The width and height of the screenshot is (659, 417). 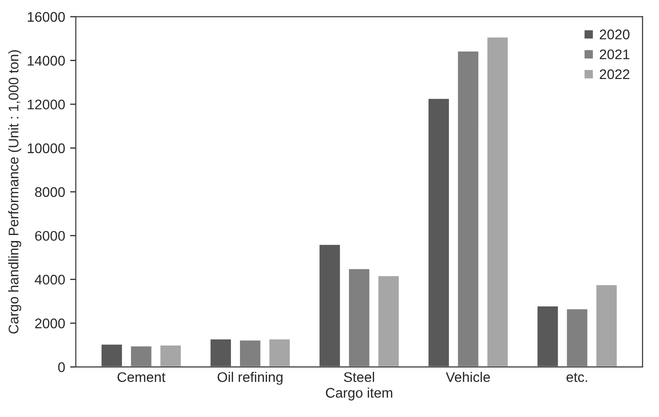 I want to click on y-tick-label: 4000, so click(x=49, y=279).